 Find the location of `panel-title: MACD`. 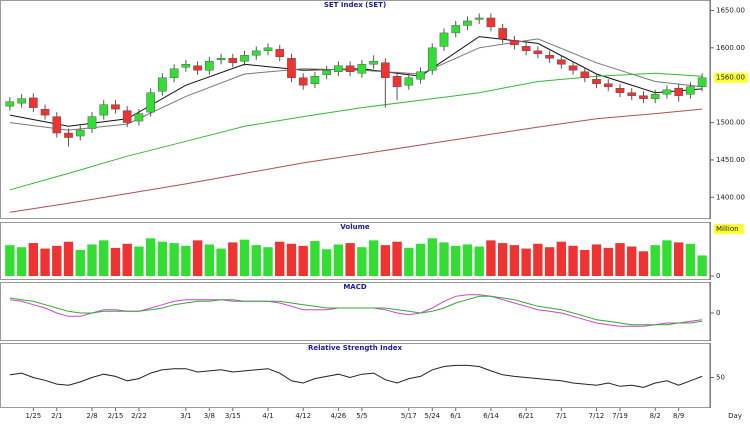

panel-title: MACD is located at coordinates (355, 287).